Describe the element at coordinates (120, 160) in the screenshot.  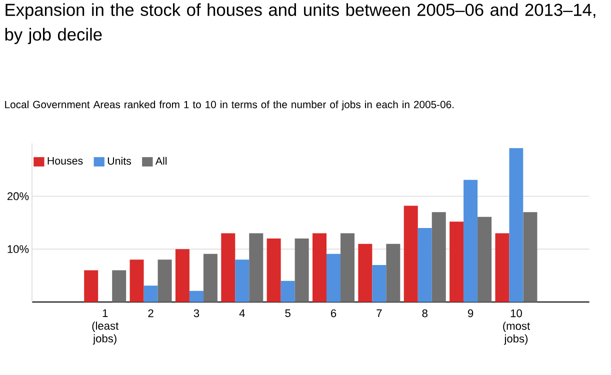
I see `legend-label: Units` at that location.